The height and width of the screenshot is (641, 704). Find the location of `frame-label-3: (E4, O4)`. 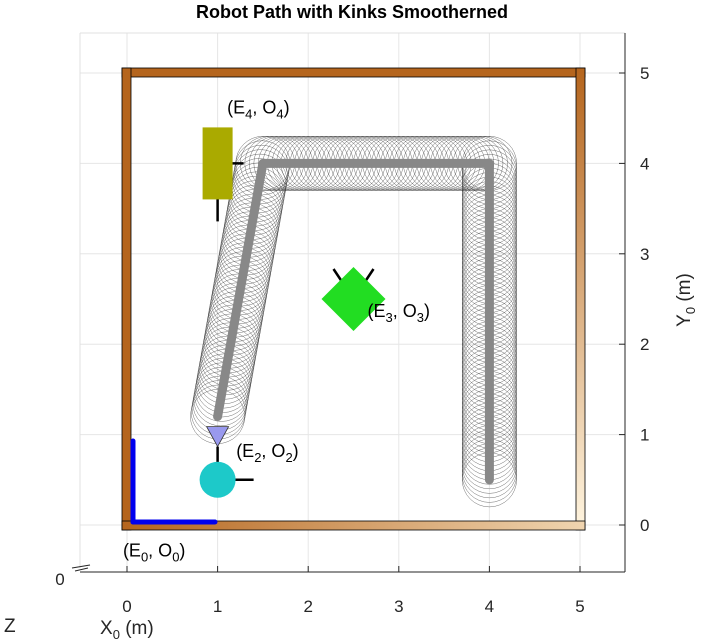

frame-label-3: (E4, O4) is located at coordinates (258, 110).